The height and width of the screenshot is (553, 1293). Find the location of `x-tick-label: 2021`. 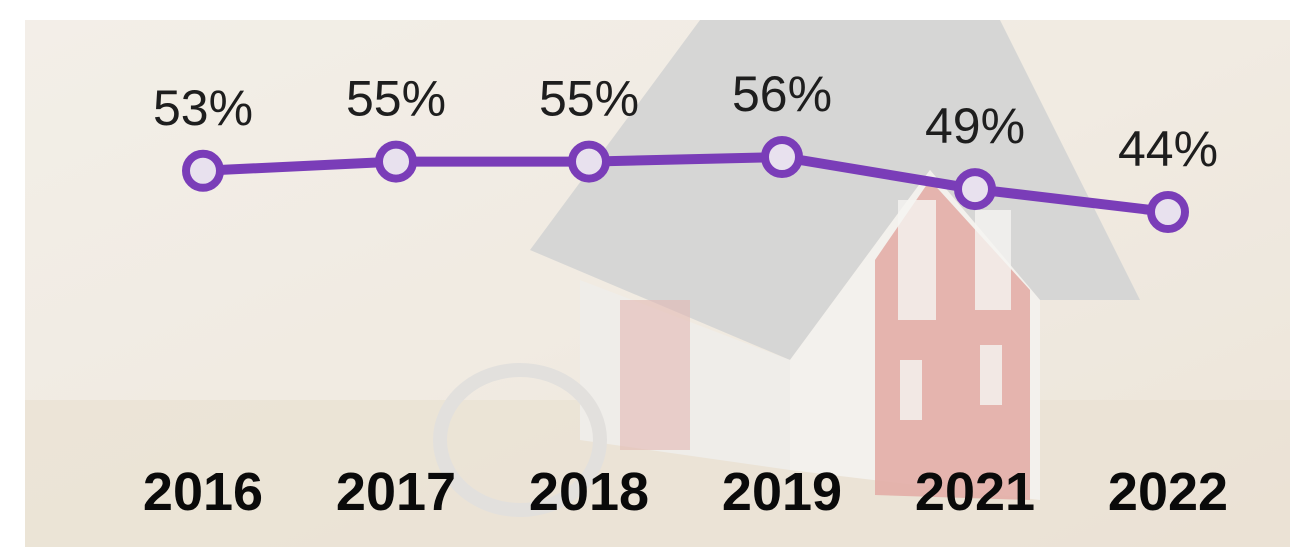

x-tick-label: 2021 is located at coordinates (975, 492).